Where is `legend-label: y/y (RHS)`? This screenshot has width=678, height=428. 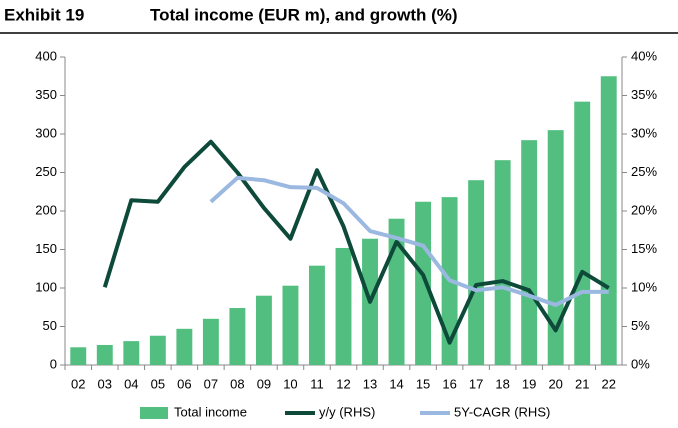 legend-label: y/y (RHS) is located at coordinates (347, 411).